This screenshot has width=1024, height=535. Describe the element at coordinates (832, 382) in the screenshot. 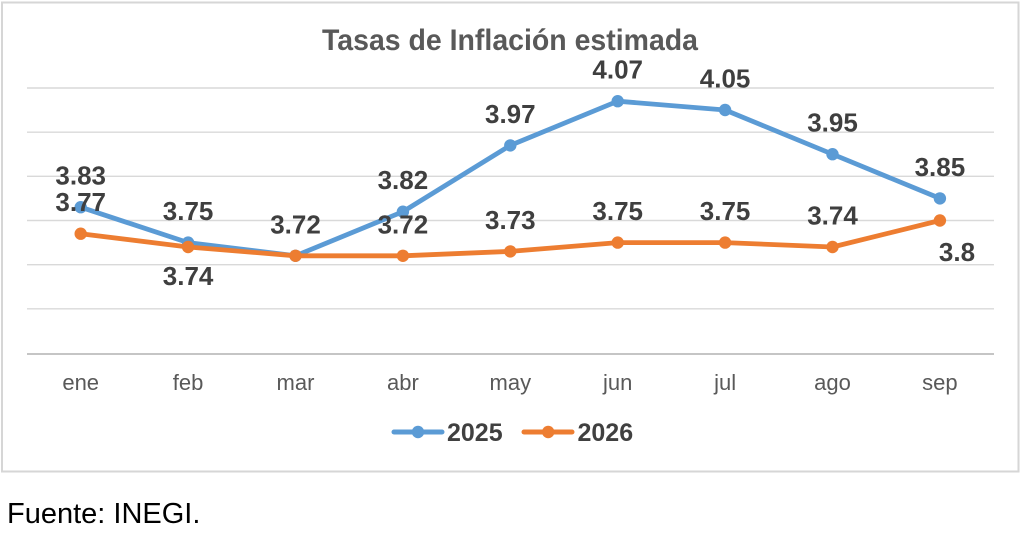

I see `svg-text: ago` at that location.